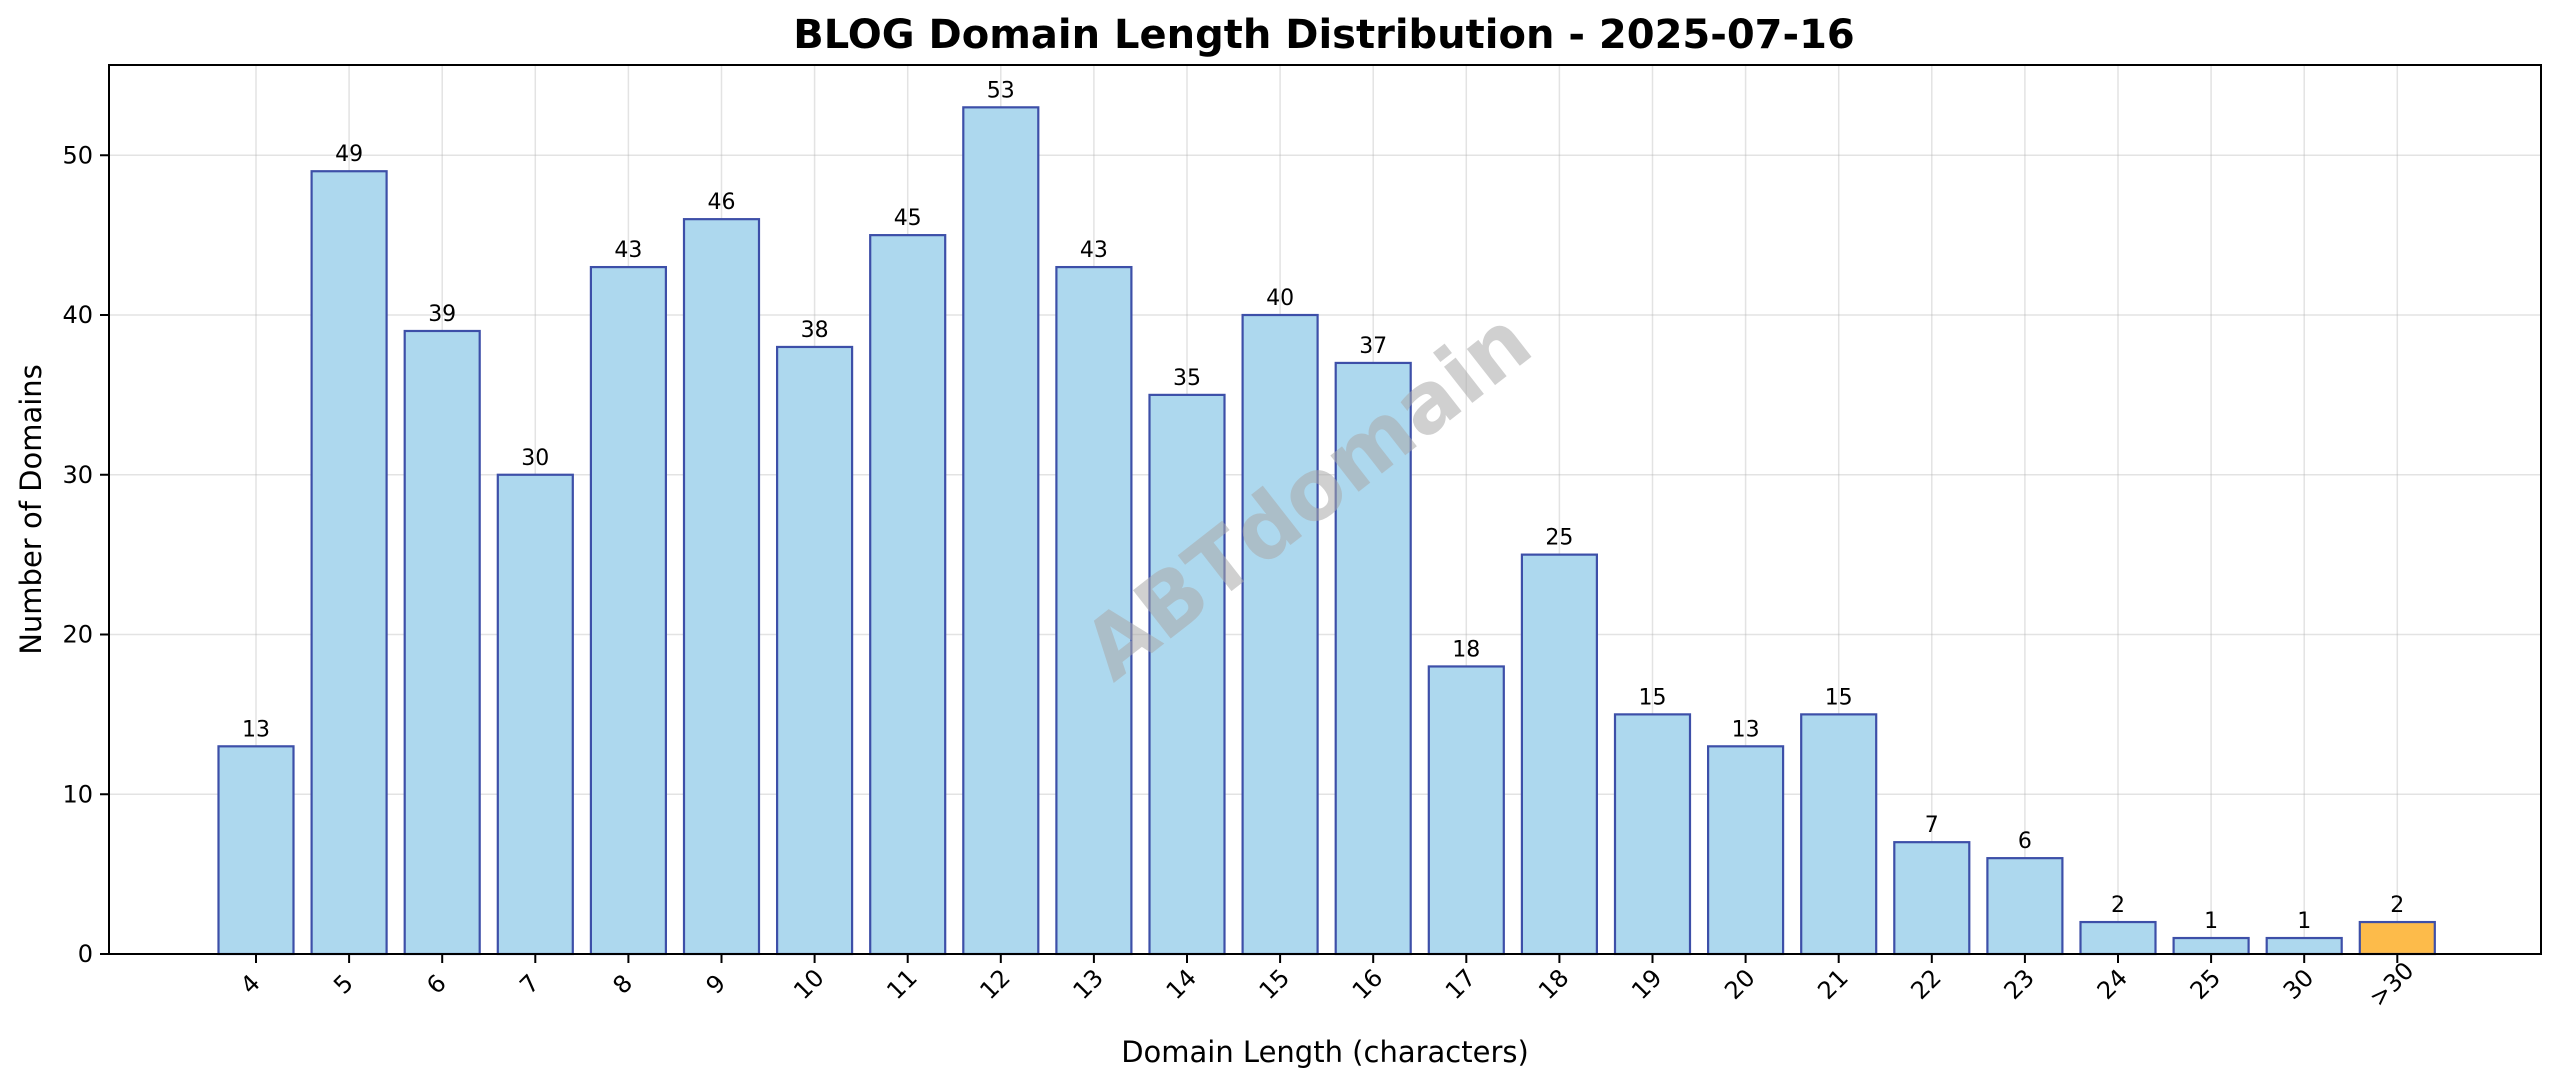 This screenshot has width=2560, height=1087. What do you see at coordinates (1646, 984) in the screenshot?
I see `x-tick-label: 19` at bounding box center [1646, 984].